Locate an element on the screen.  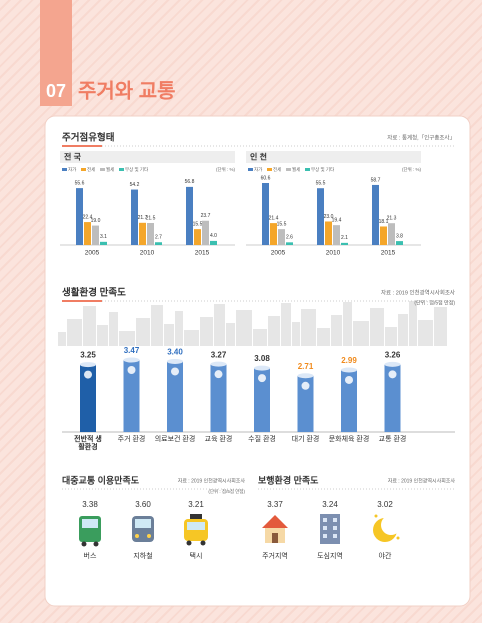
category-label: 버스 is located at coordinates (90, 555).